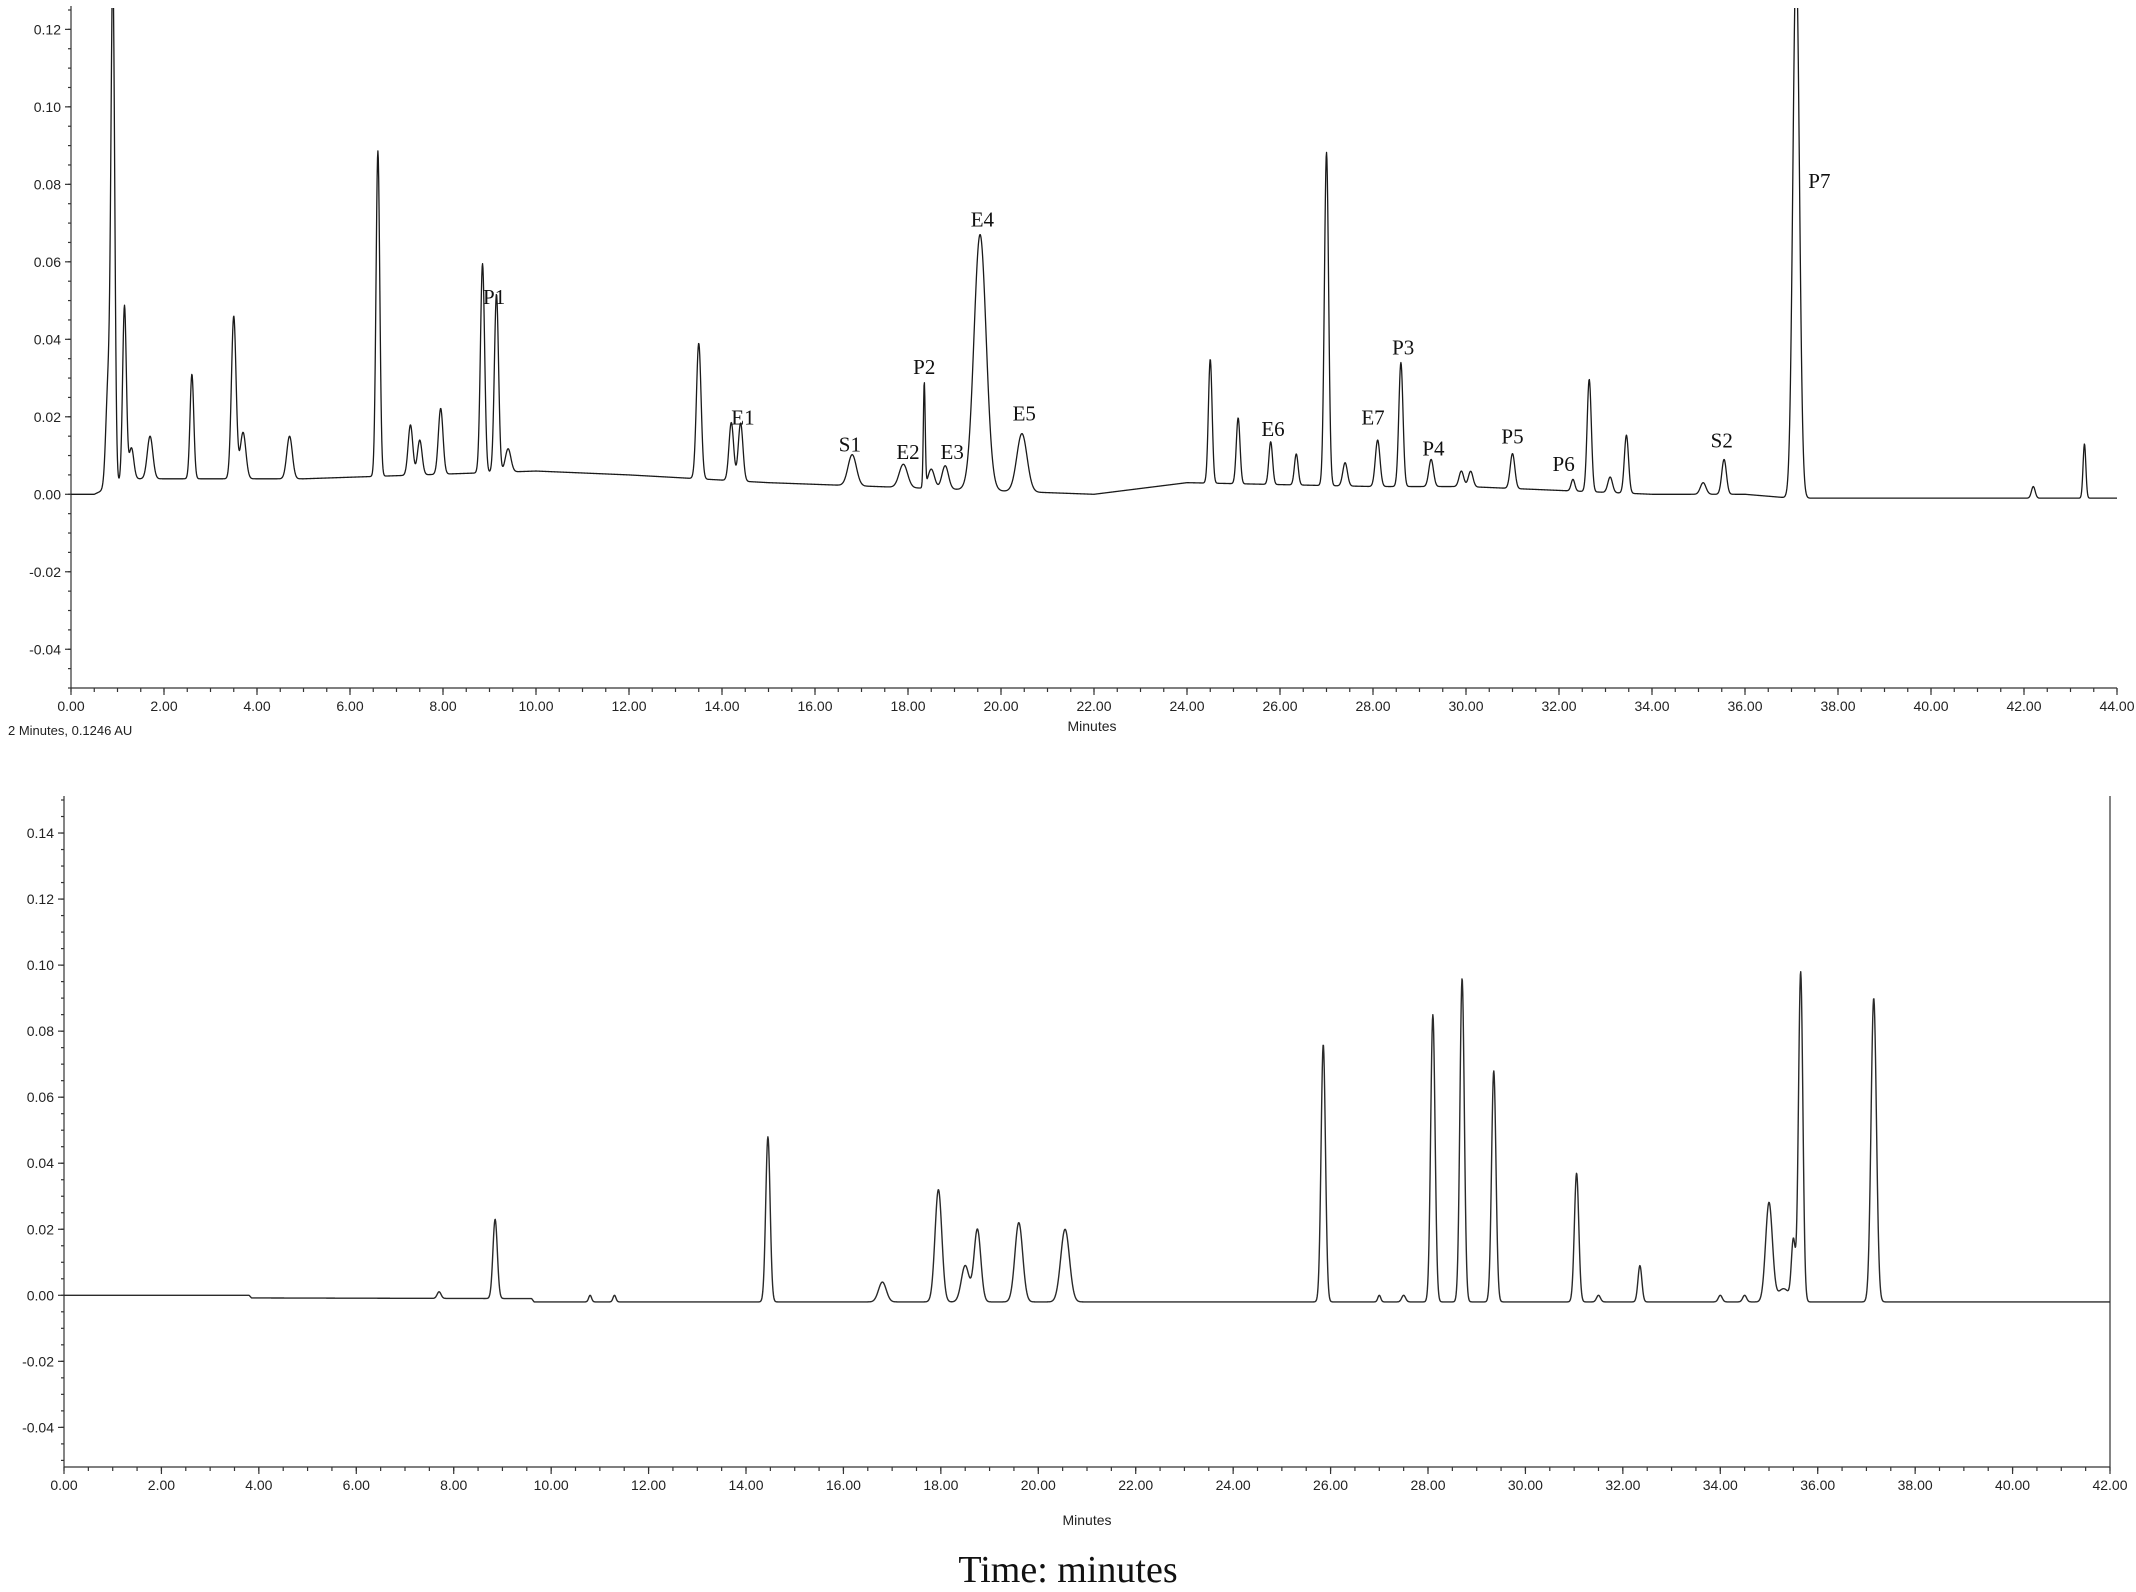  I want to click on x-axis-caption: Time: minutes, so click(1068, 1570).